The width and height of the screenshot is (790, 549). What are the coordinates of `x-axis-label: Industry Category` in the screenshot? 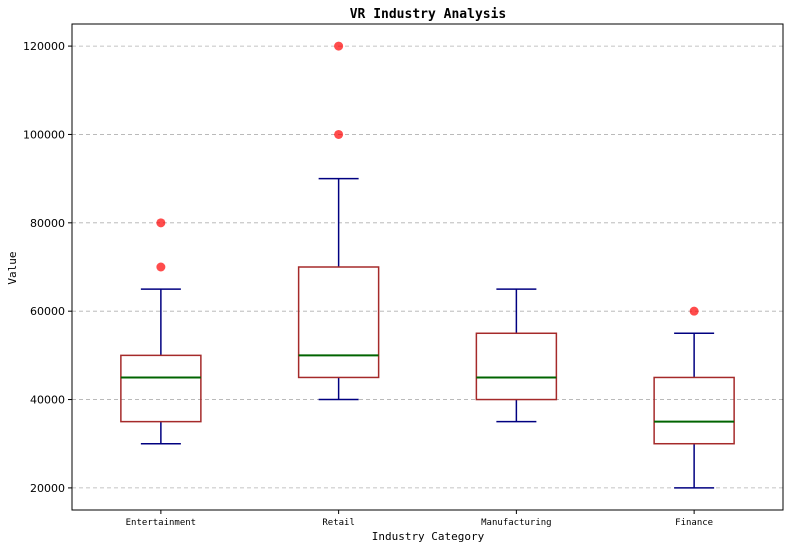 It's located at (428, 536).